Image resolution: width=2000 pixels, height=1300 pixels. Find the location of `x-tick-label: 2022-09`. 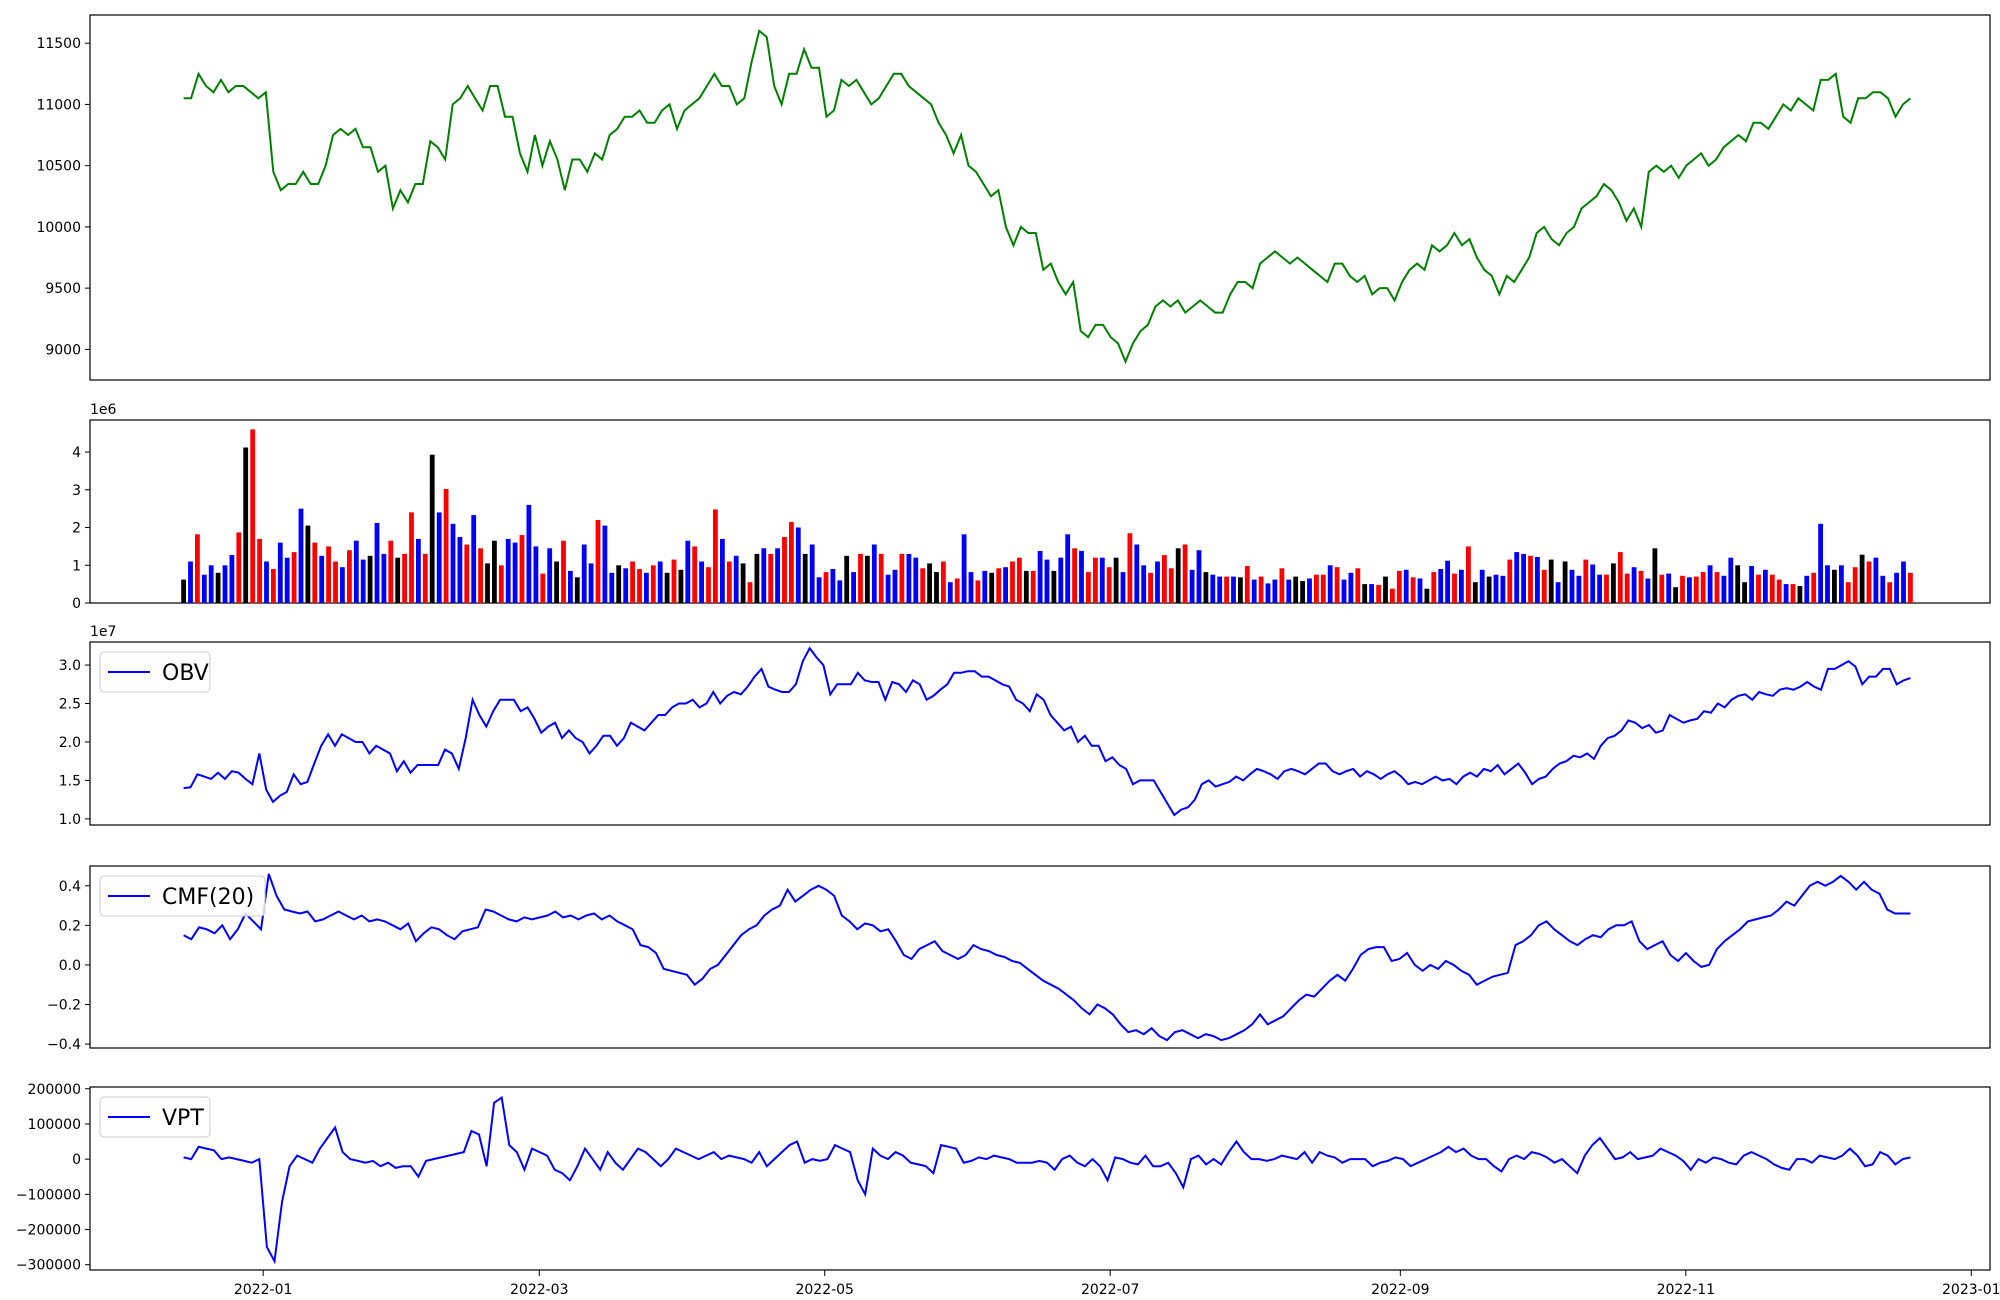

x-tick-label: 2022-09 is located at coordinates (1400, 1290).